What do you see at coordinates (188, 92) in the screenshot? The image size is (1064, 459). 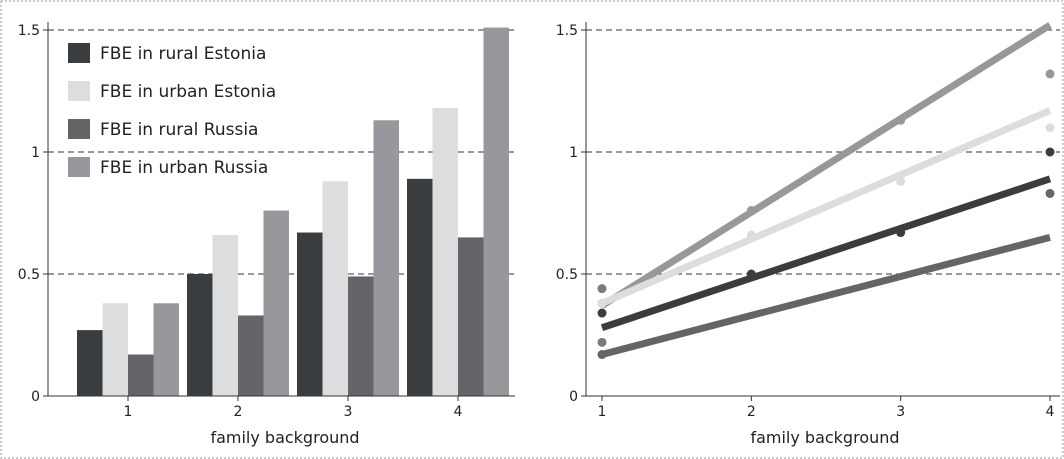 I see `legend-label: FBE in urban Estonia` at bounding box center [188, 92].